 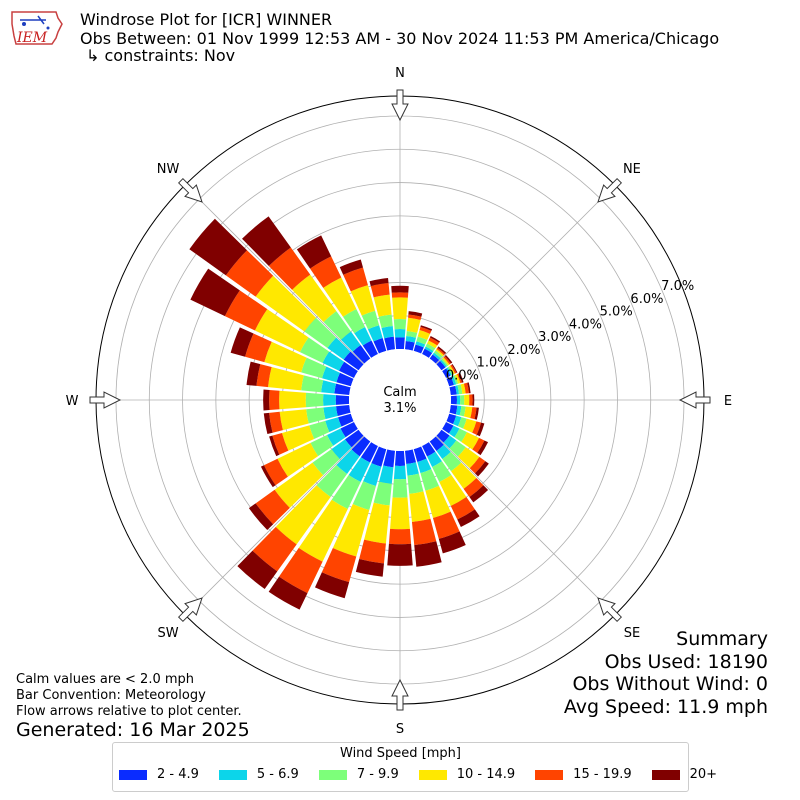 What do you see at coordinates (32, 38) in the screenshot?
I see `logo-text: IEM` at bounding box center [32, 38].